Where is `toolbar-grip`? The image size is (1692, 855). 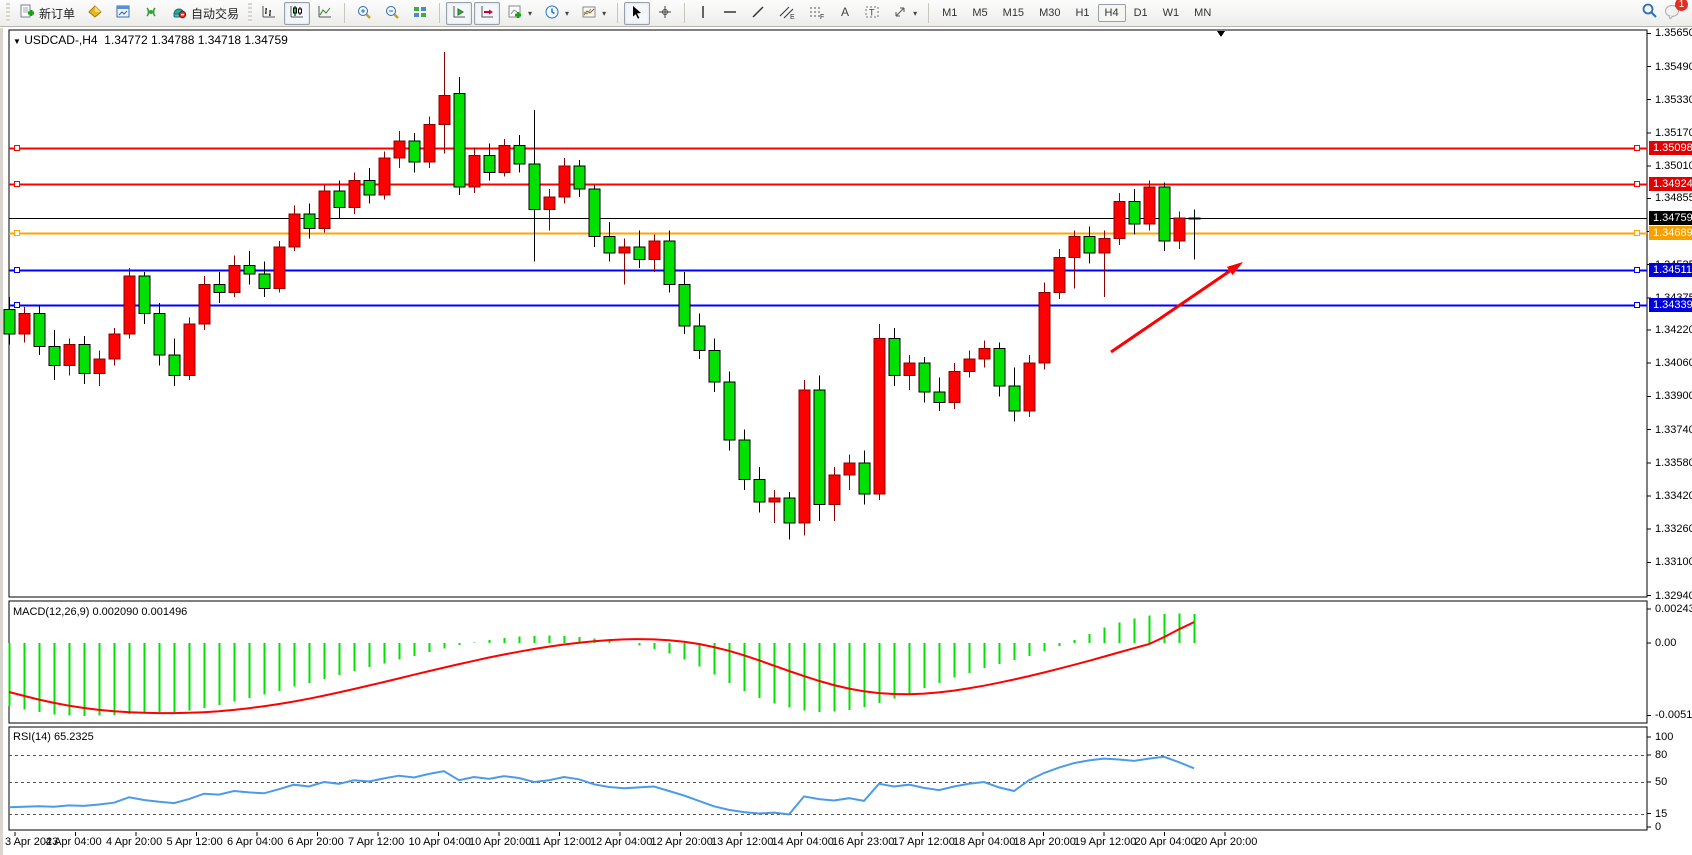
toolbar-grip is located at coordinates (8, 13).